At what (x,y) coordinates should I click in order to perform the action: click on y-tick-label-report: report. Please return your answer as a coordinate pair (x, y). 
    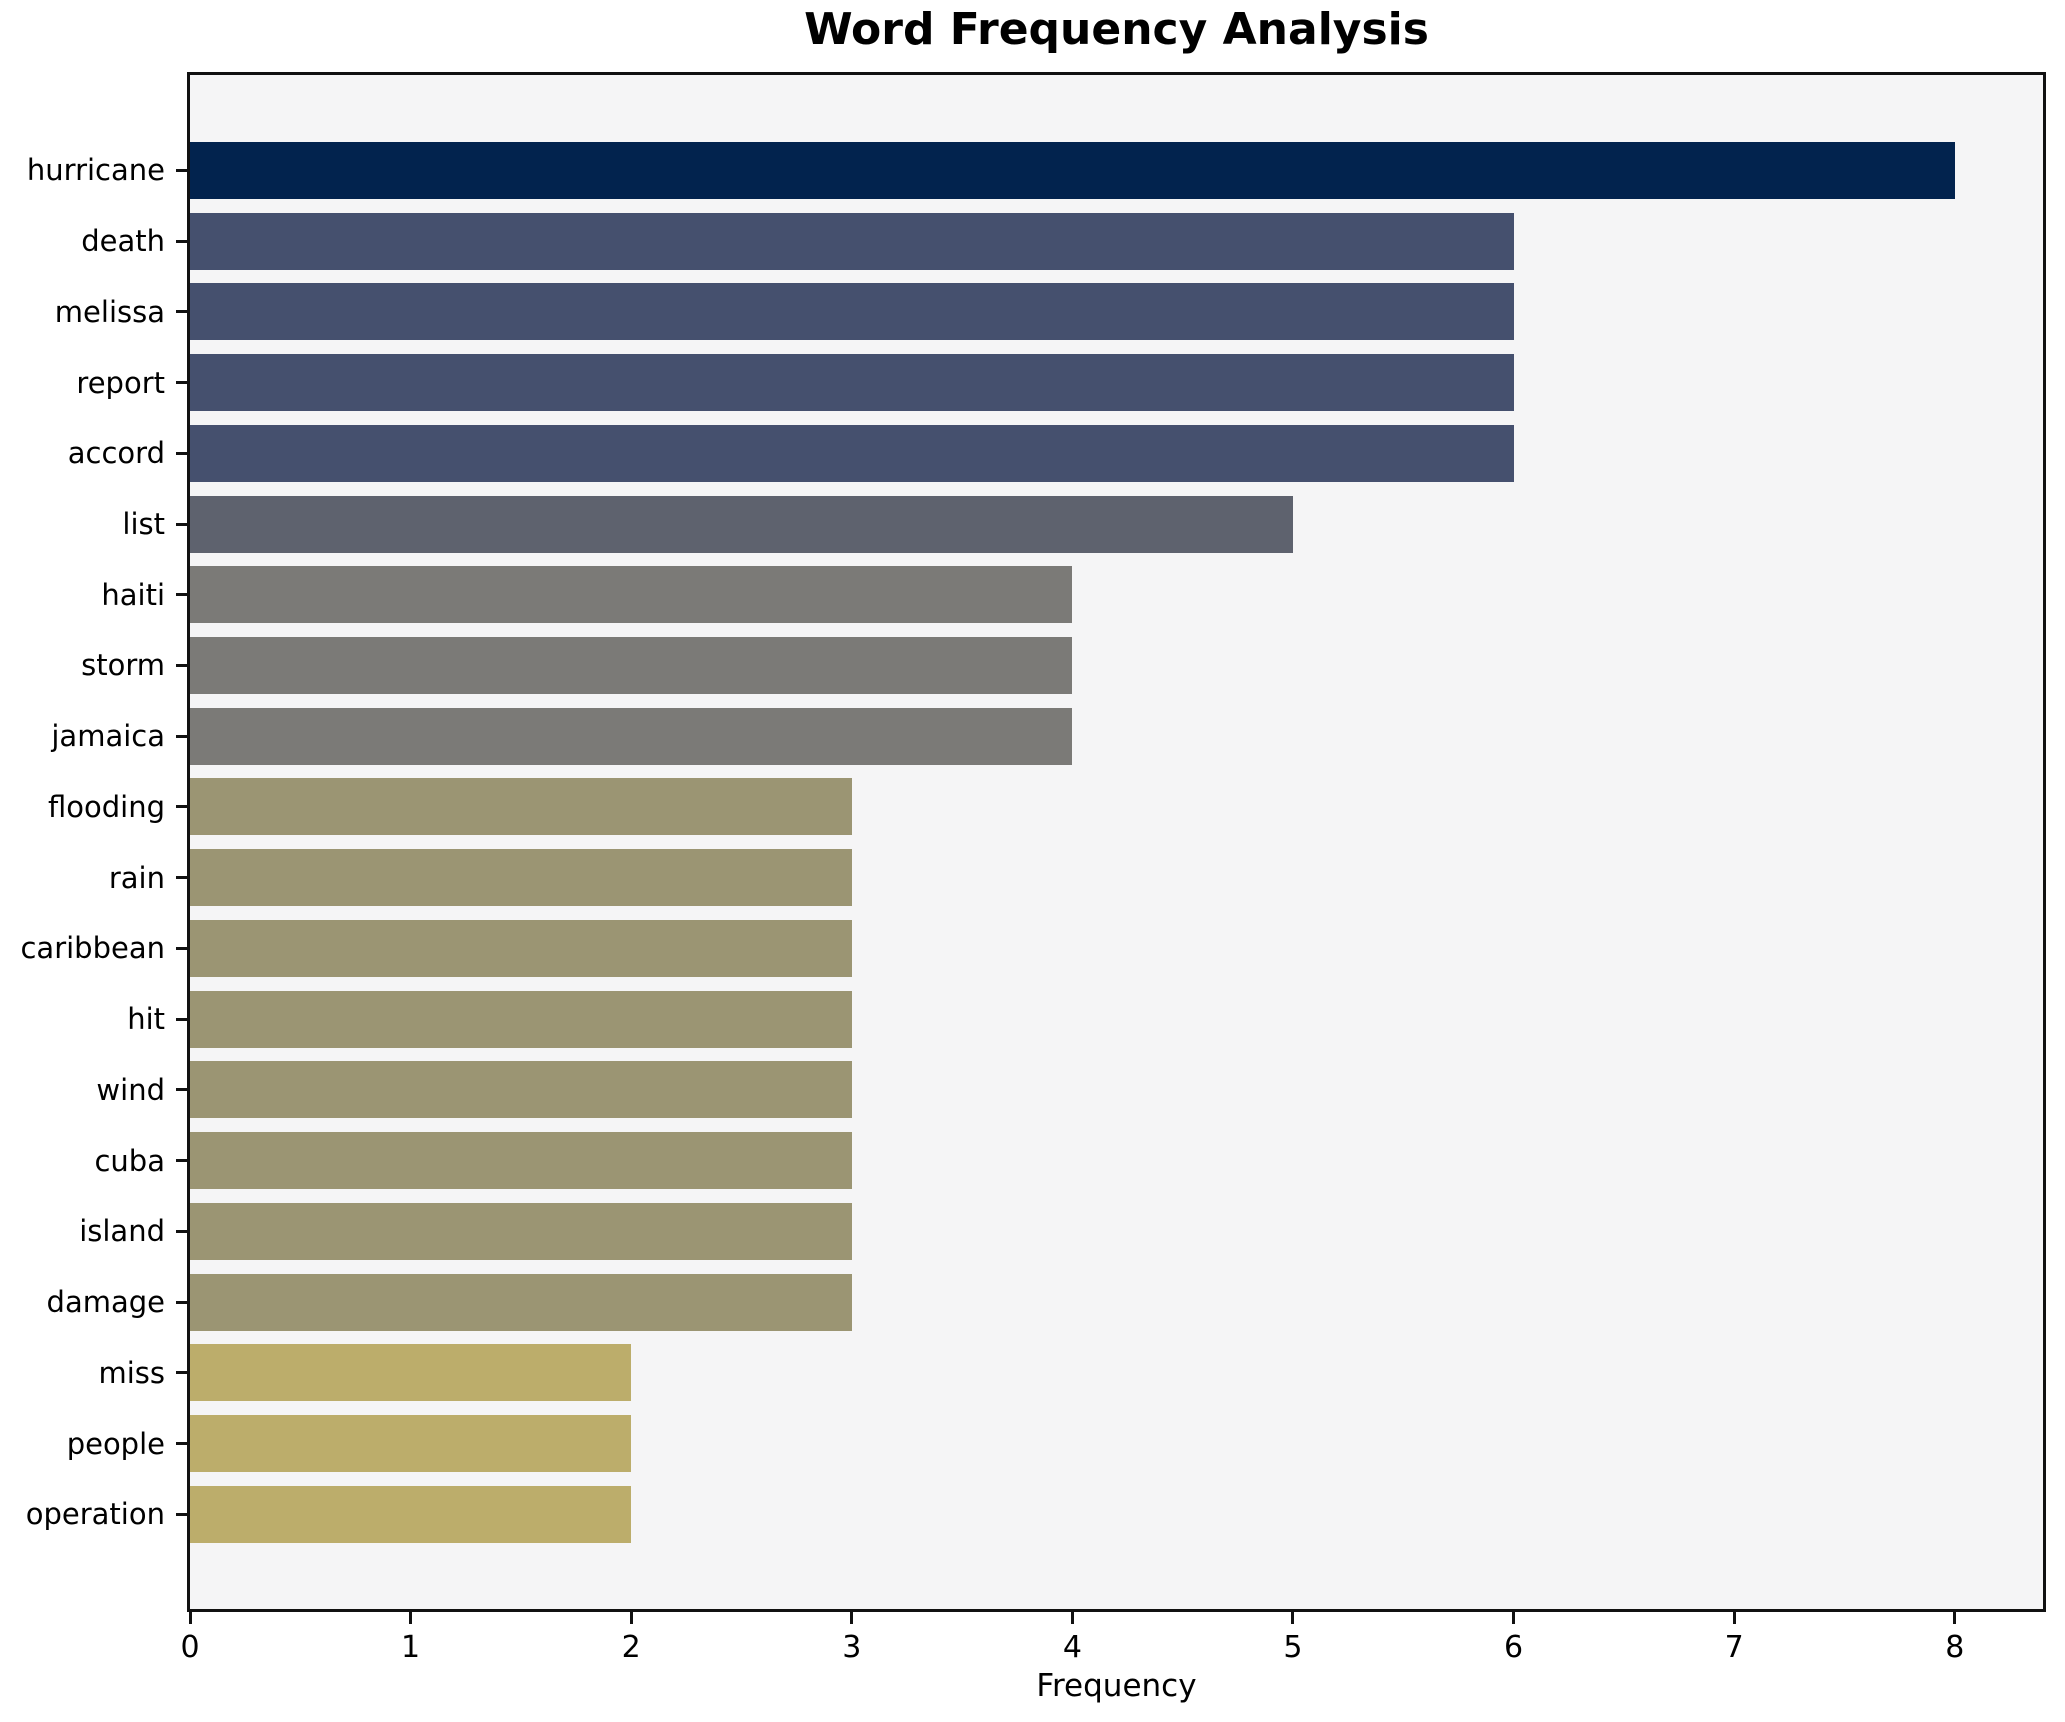
    Looking at the image, I should click on (120, 382).